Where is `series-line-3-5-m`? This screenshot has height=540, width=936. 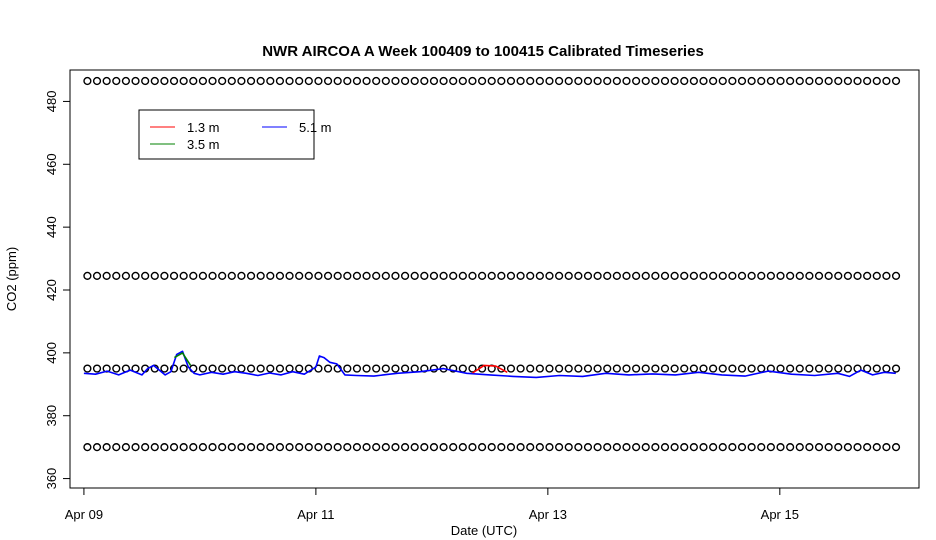
series-line-3-5-m is located at coordinates (182, 359).